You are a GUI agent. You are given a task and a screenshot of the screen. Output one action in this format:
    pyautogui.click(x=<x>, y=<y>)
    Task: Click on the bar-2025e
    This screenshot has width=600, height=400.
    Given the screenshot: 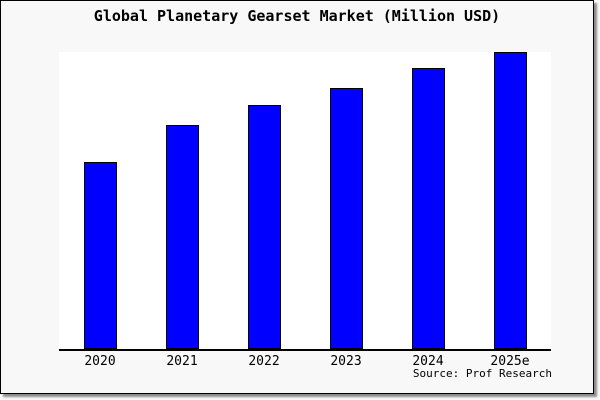 What is the action you would take?
    pyautogui.click(x=510, y=200)
    